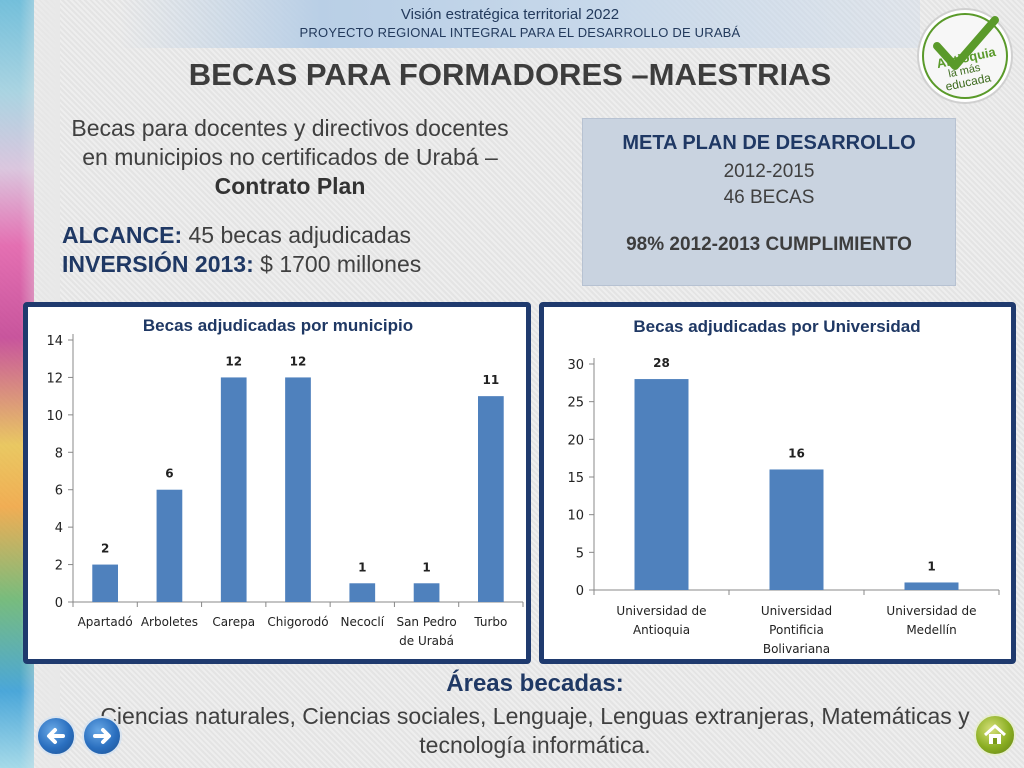  What do you see at coordinates (769, 244) in the screenshot?
I see `meta-compliance: 98% 2012-2013 CUMPLIMIENTO` at bounding box center [769, 244].